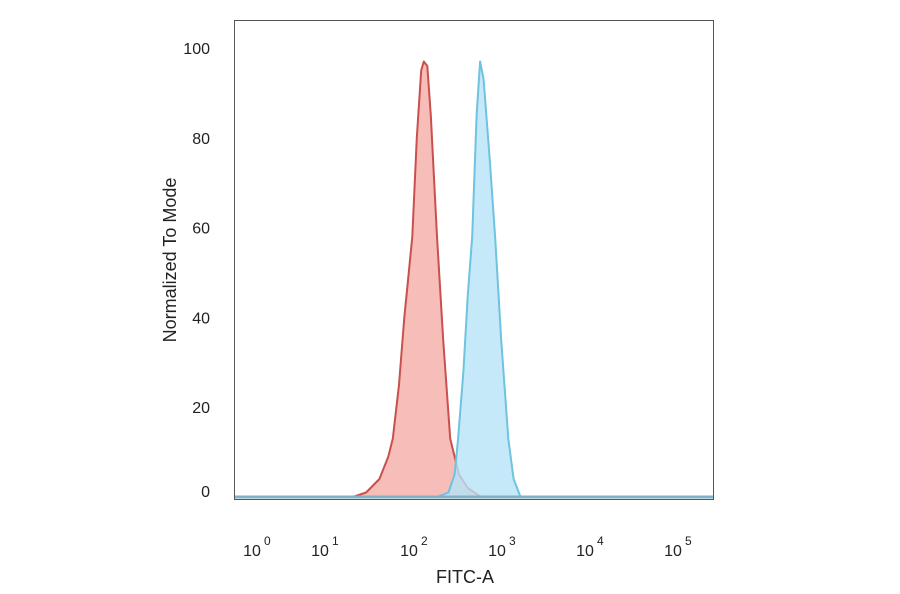  Describe the element at coordinates (424, 541) in the screenshot. I see `x-tick-exponent: 2` at that location.